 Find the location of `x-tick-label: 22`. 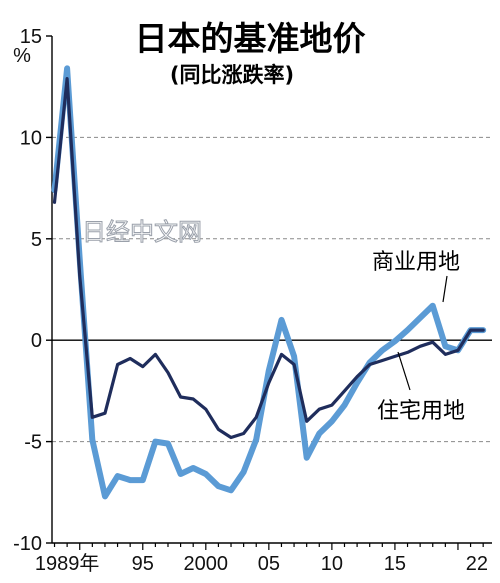

x-tick-label: 22 is located at coordinates (477, 564).